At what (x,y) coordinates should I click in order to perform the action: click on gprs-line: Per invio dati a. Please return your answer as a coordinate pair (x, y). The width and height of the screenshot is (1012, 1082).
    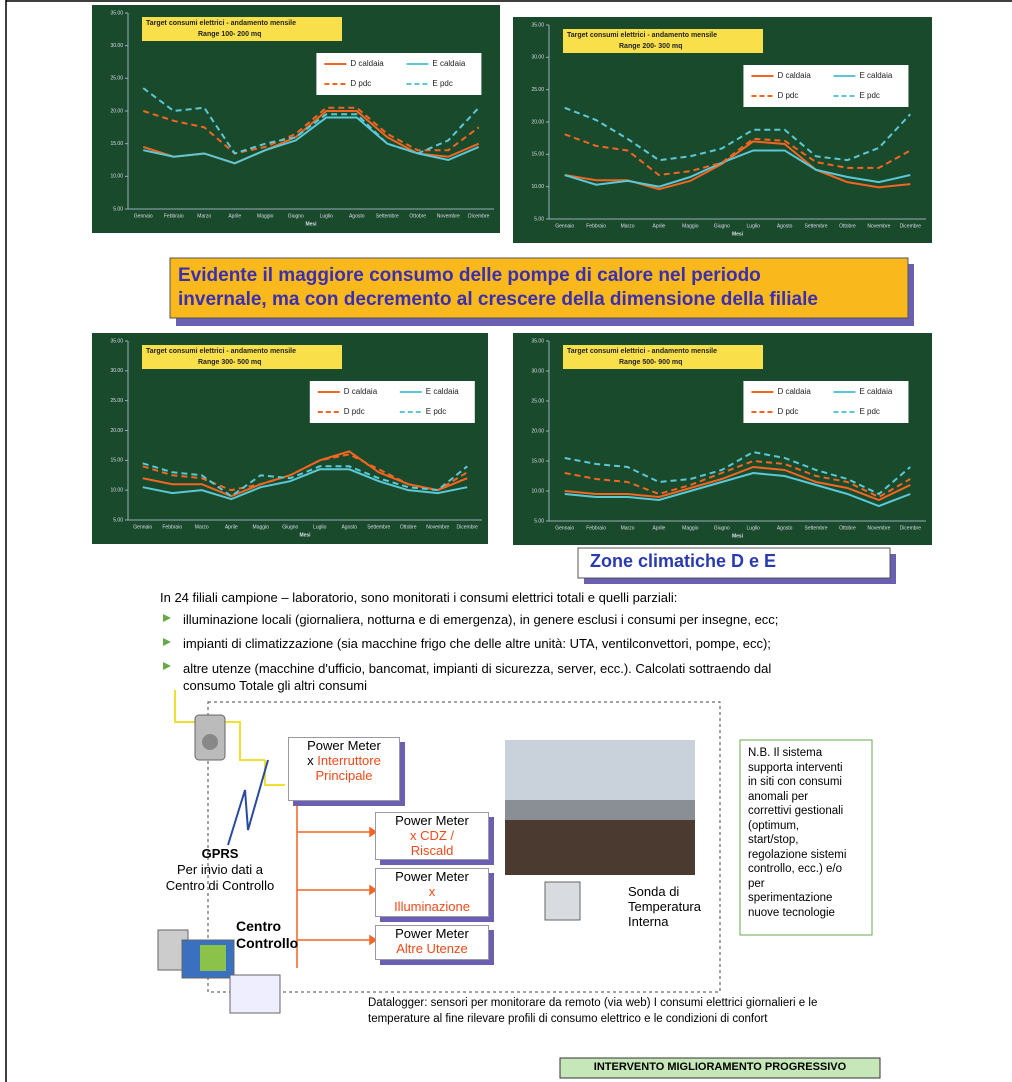
    Looking at the image, I should click on (220, 869).